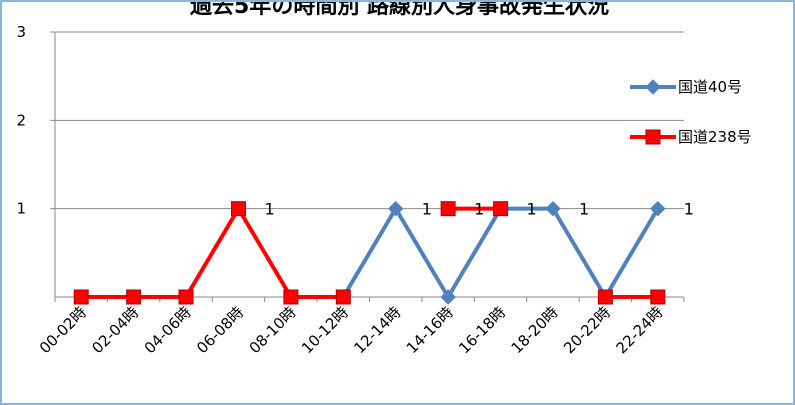 The image size is (795, 405). What do you see at coordinates (220, 330) in the screenshot?
I see `x-tick-label: 06-08時` at bounding box center [220, 330].